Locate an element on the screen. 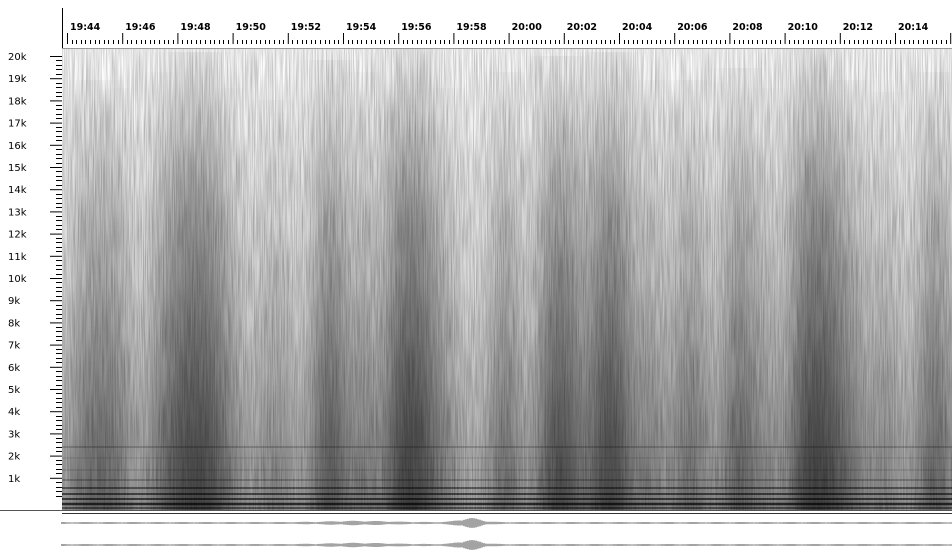 This screenshot has height=550, width=952. frequency-label: 8k is located at coordinates (14, 323).